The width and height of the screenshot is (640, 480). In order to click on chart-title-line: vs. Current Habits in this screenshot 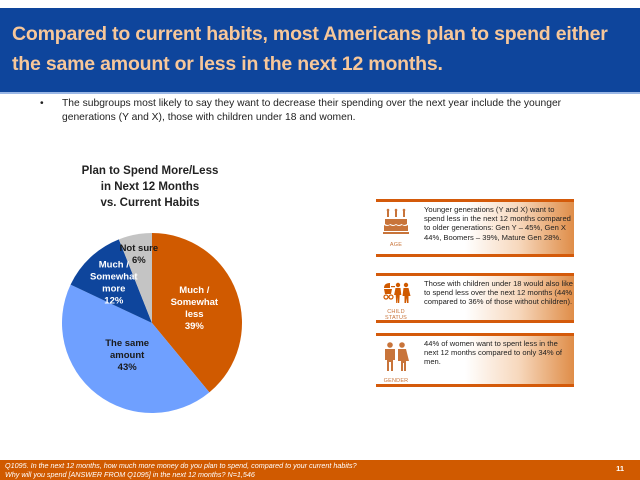, I will do `click(150, 203)`.